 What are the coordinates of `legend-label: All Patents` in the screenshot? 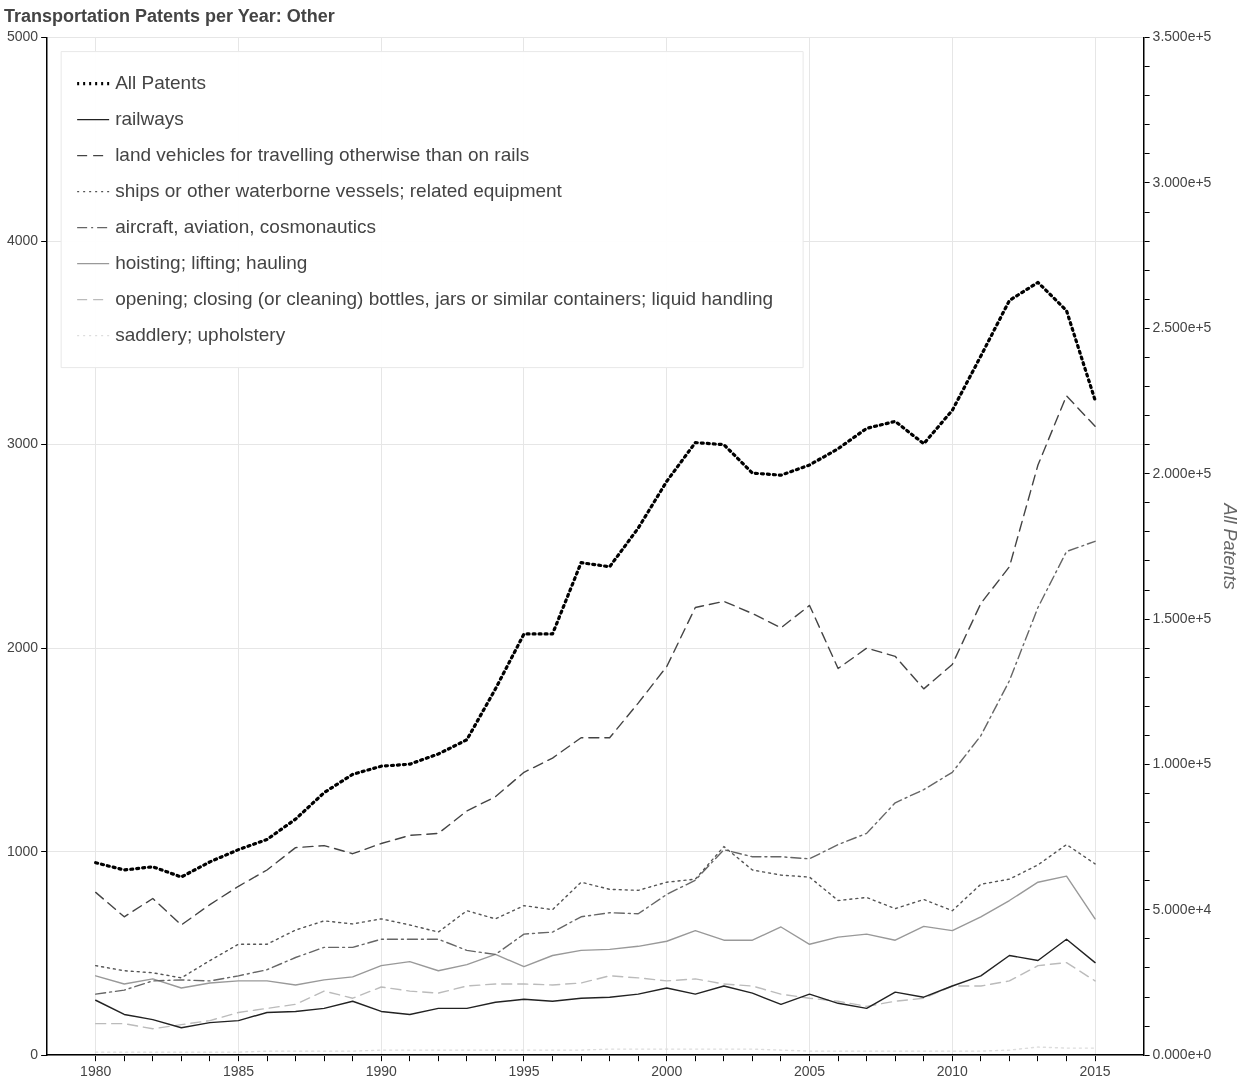 It's located at (160, 82).